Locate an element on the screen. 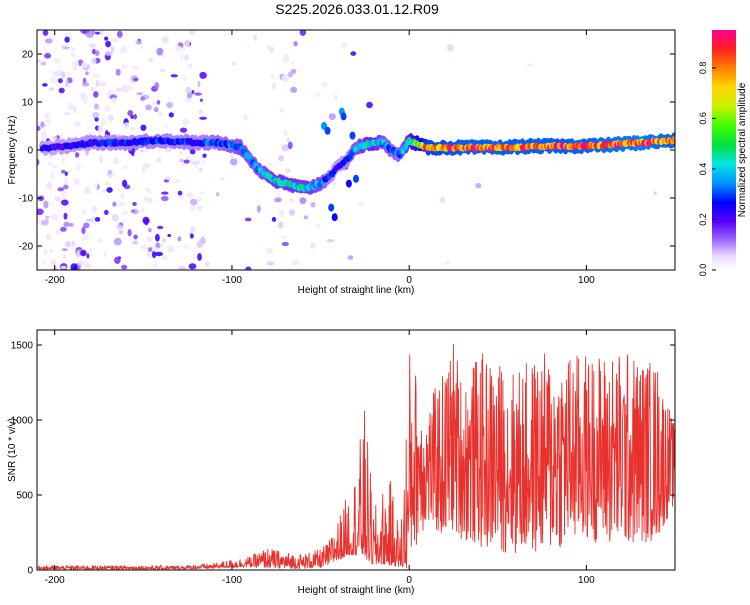 The width and height of the screenshot is (750, 605). snr-y-label: SNR (10 * v/v) is located at coordinates (12, 450).